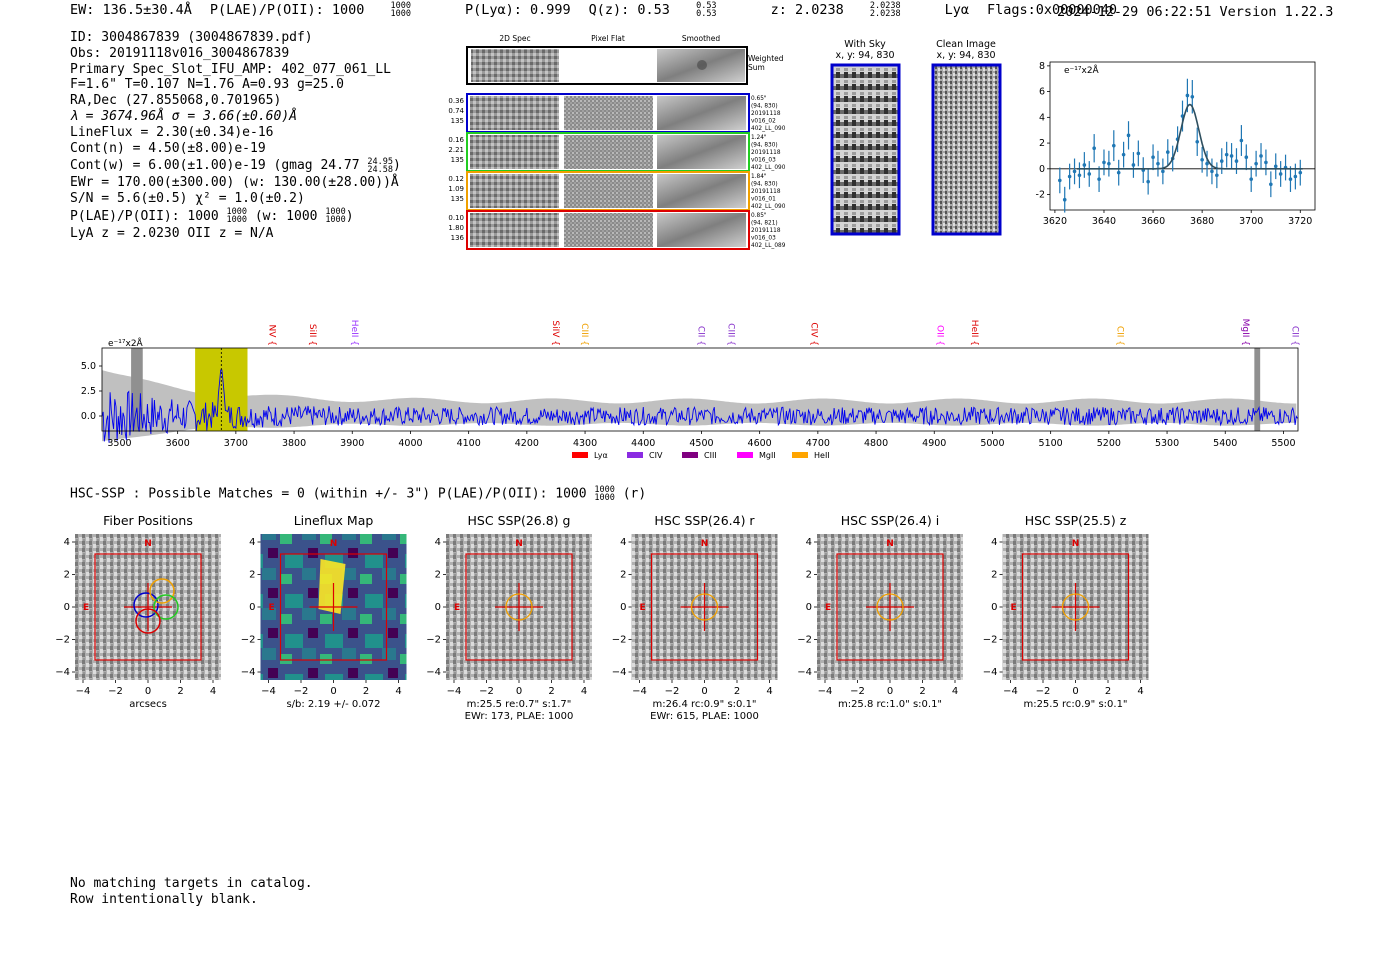 This screenshot has height=953, width=1400. I want to click on col-label-2dspec: 2D Spec, so click(514, 38).